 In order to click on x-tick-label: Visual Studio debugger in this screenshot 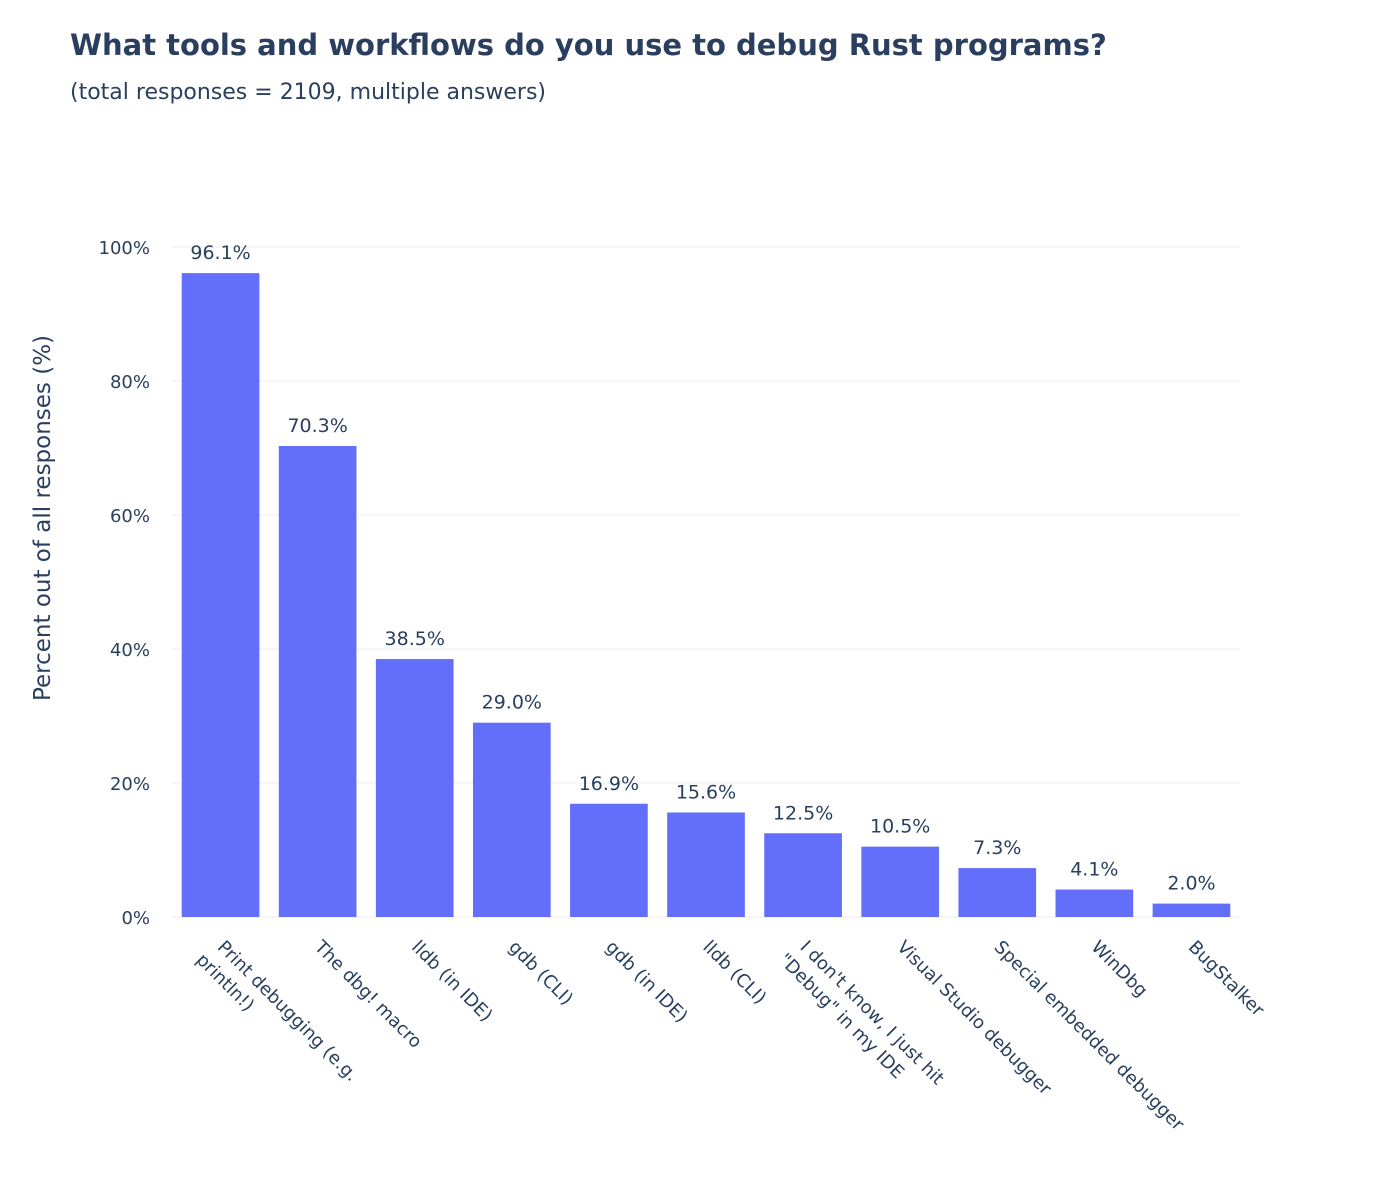, I will do `click(974, 1018)`.